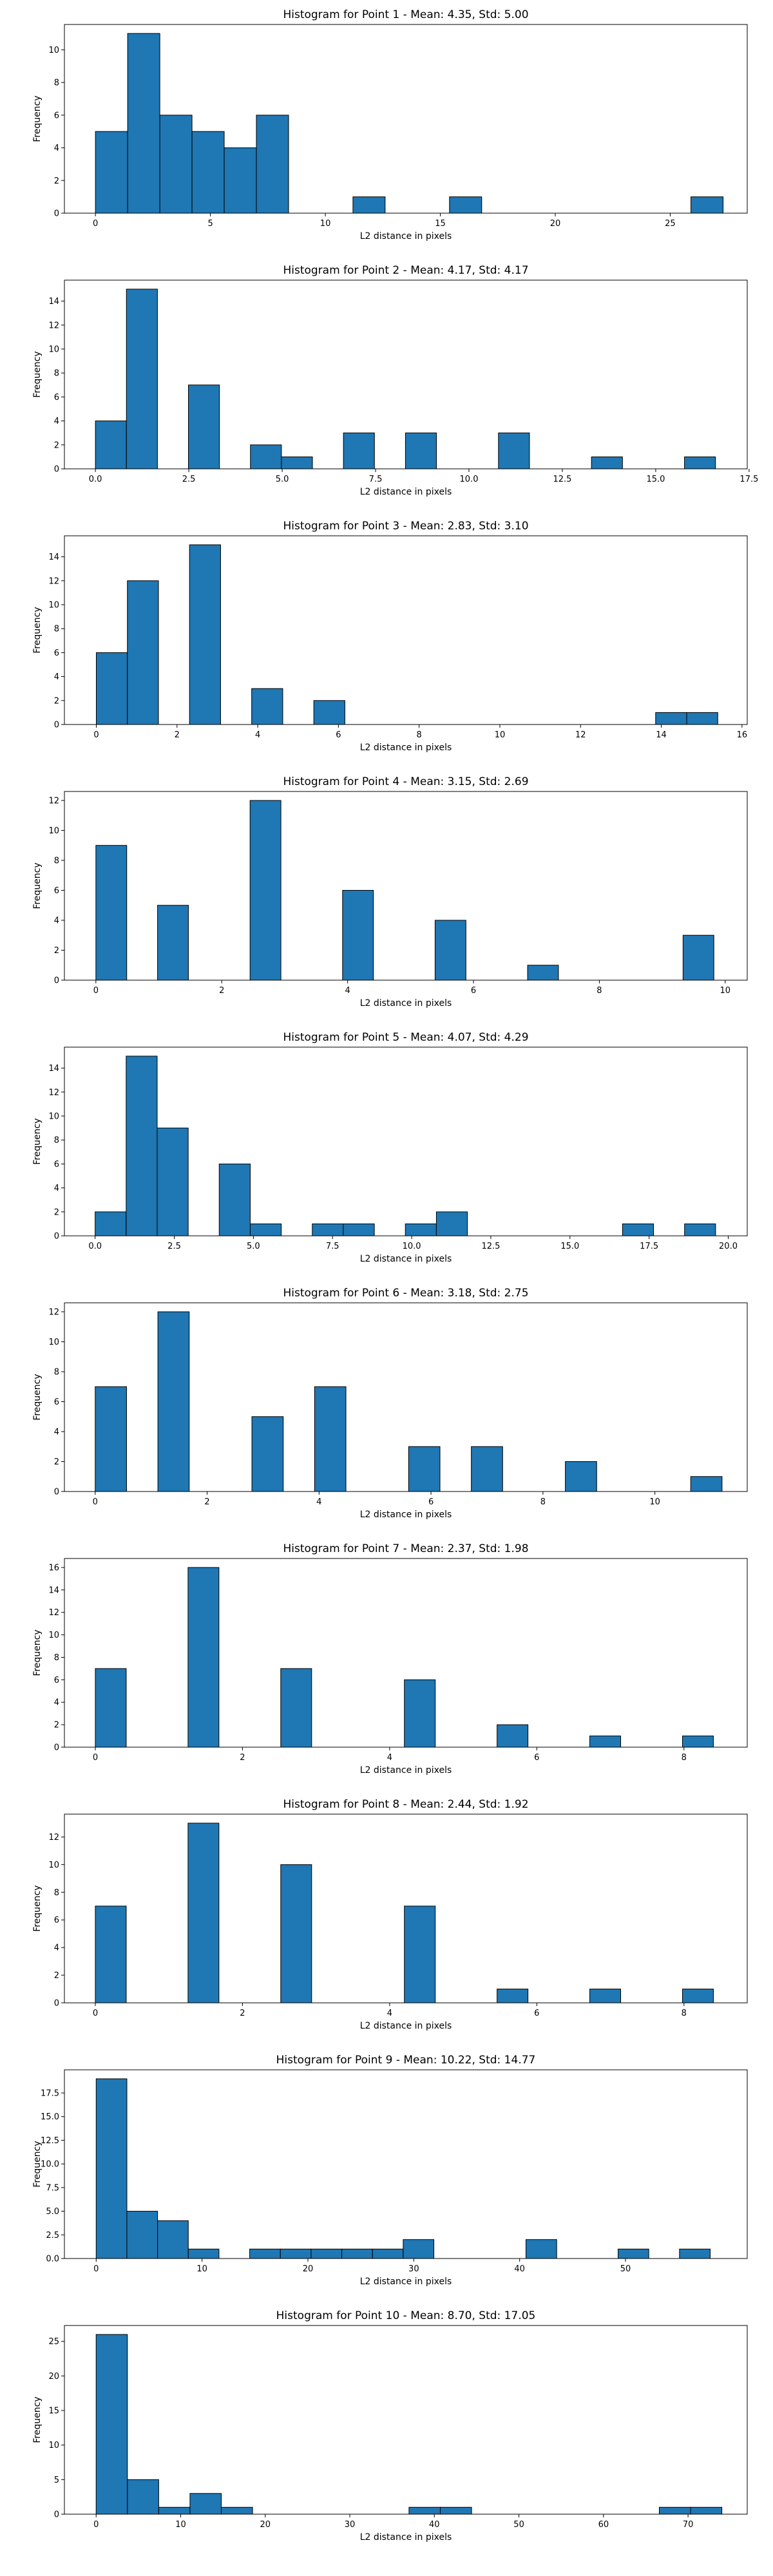  I want to click on x-tick-label: 2, so click(177, 735).